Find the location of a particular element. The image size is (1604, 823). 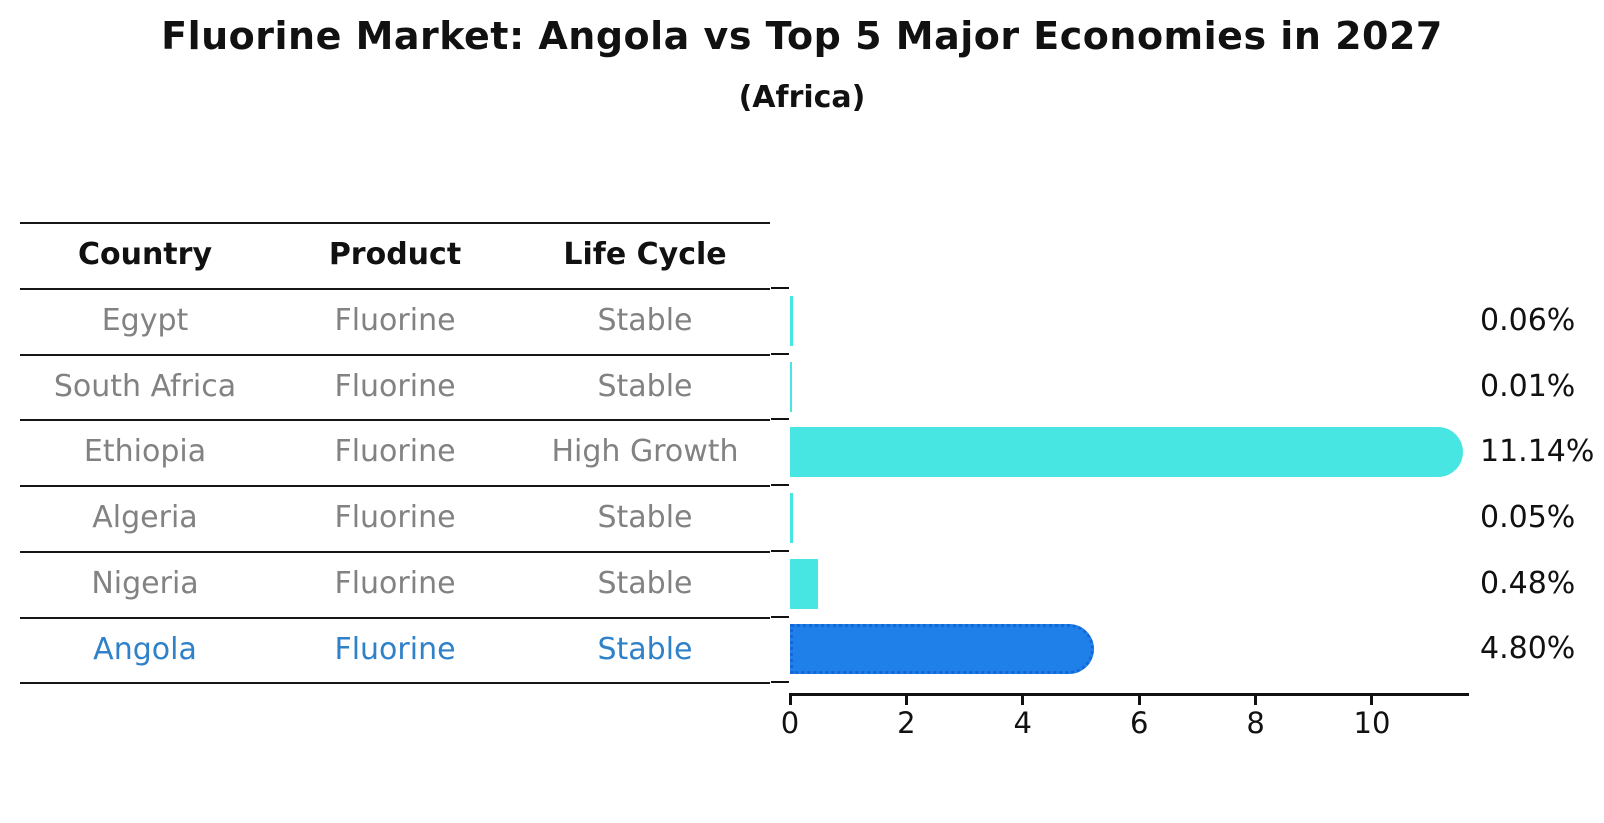

table-row-egypt: Egypt Fluorine Stable is located at coordinates (395, 321).